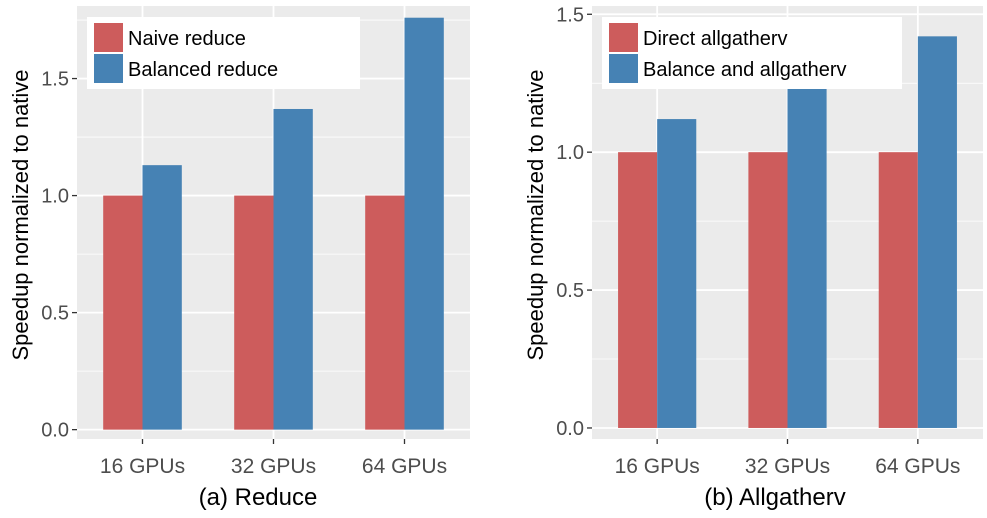  What do you see at coordinates (293, 269) in the screenshot?
I see `bar-balanced-reduce-32-gpus` at bounding box center [293, 269].